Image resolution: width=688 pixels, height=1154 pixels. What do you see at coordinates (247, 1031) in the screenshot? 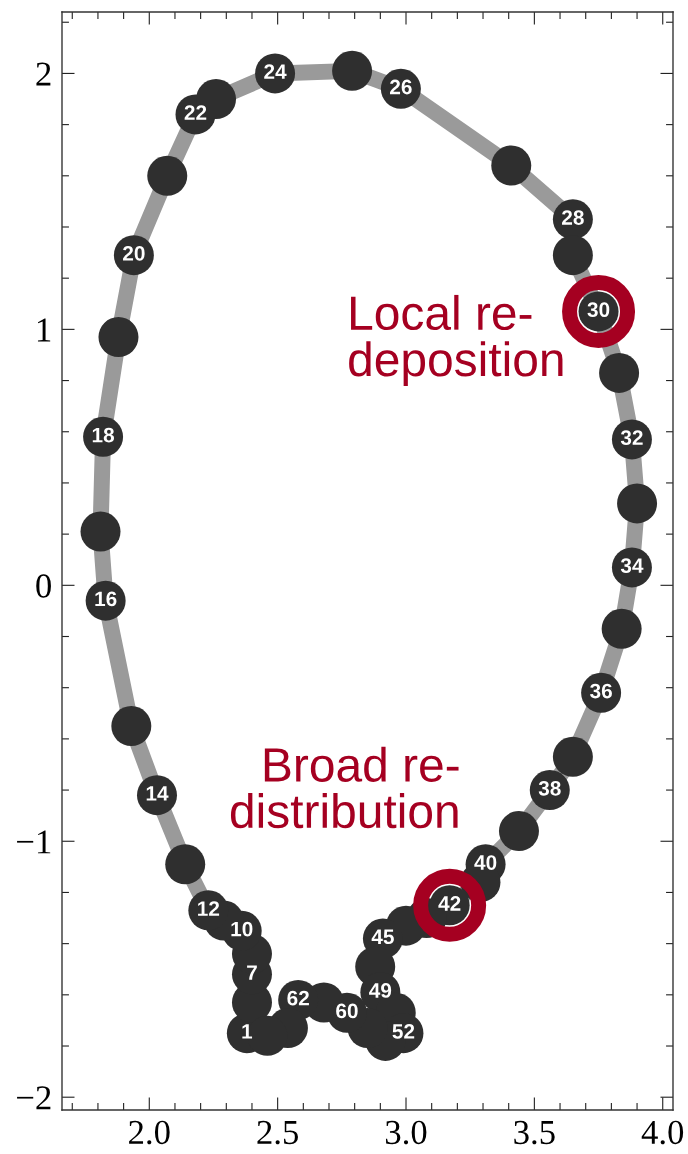
I see `annotation: 1` at bounding box center [247, 1031].